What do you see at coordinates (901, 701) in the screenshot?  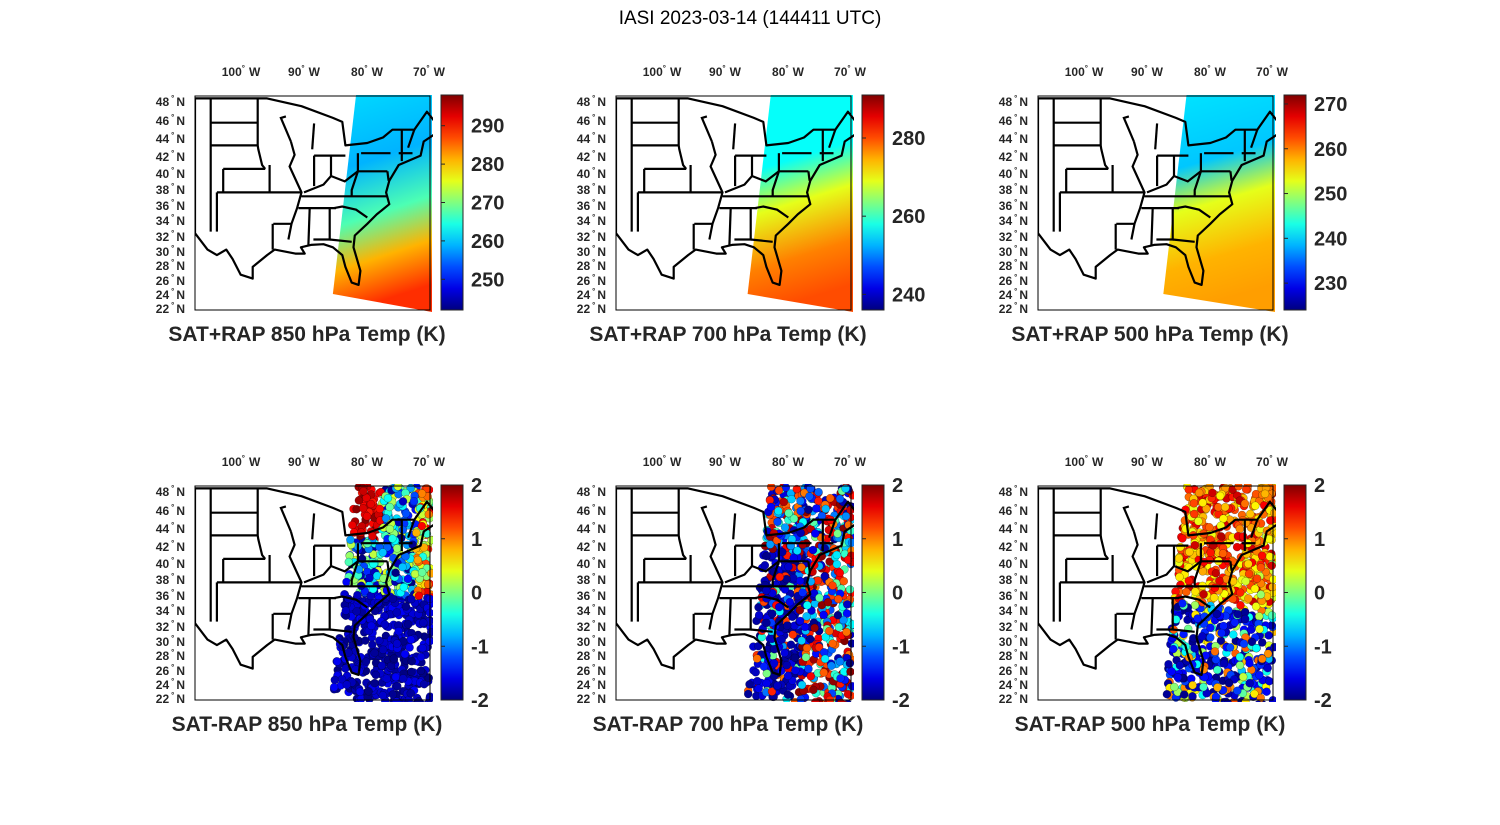 I see `colorbar-tick-label: -2` at bounding box center [901, 701].